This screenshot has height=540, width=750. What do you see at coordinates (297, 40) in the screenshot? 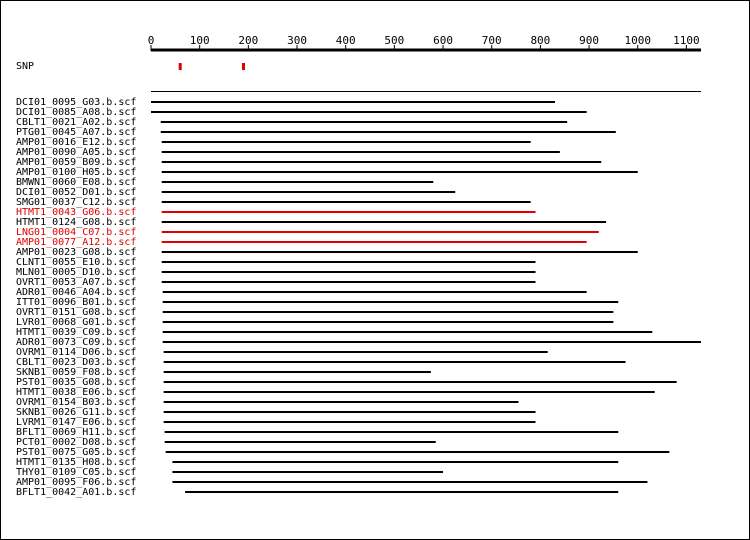
I see `ruler-tick-label: 300` at bounding box center [297, 40].